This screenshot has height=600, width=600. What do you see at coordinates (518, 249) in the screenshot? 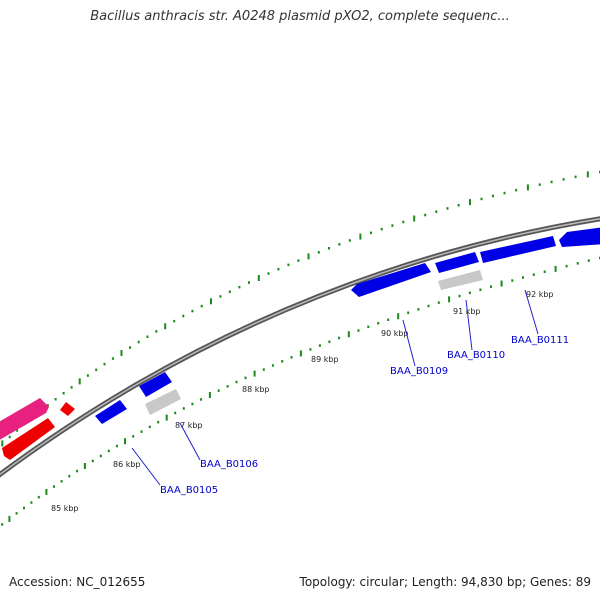
I see `gene-arrow-baa-b0111` at bounding box center [518, 249].